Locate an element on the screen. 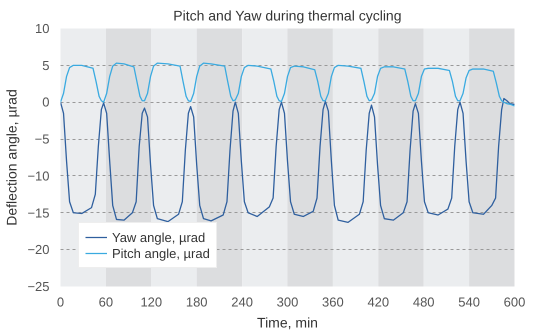 This screenshot has height=333, width=544. y-tick-label: −15 is located at coordinates (38, 212).